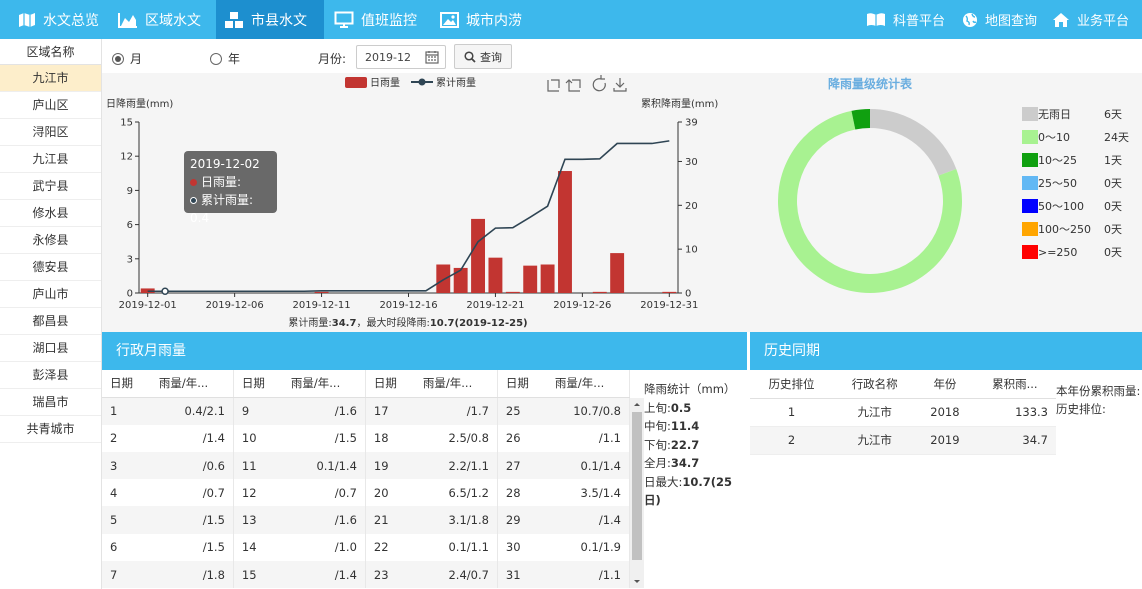 The image size is (1142, 589). I want to click on table-scrollbar, so click(637, 493).